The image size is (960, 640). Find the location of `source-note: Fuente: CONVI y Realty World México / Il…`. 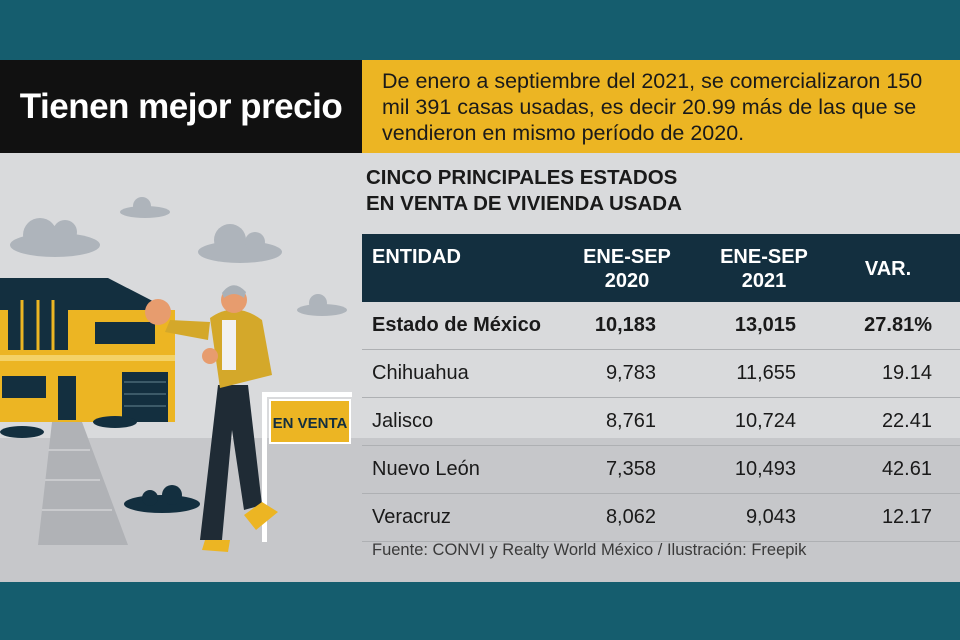

source-note: Fuente: CONVI y Realty World México / Il… is located at coordinates (589, 550).